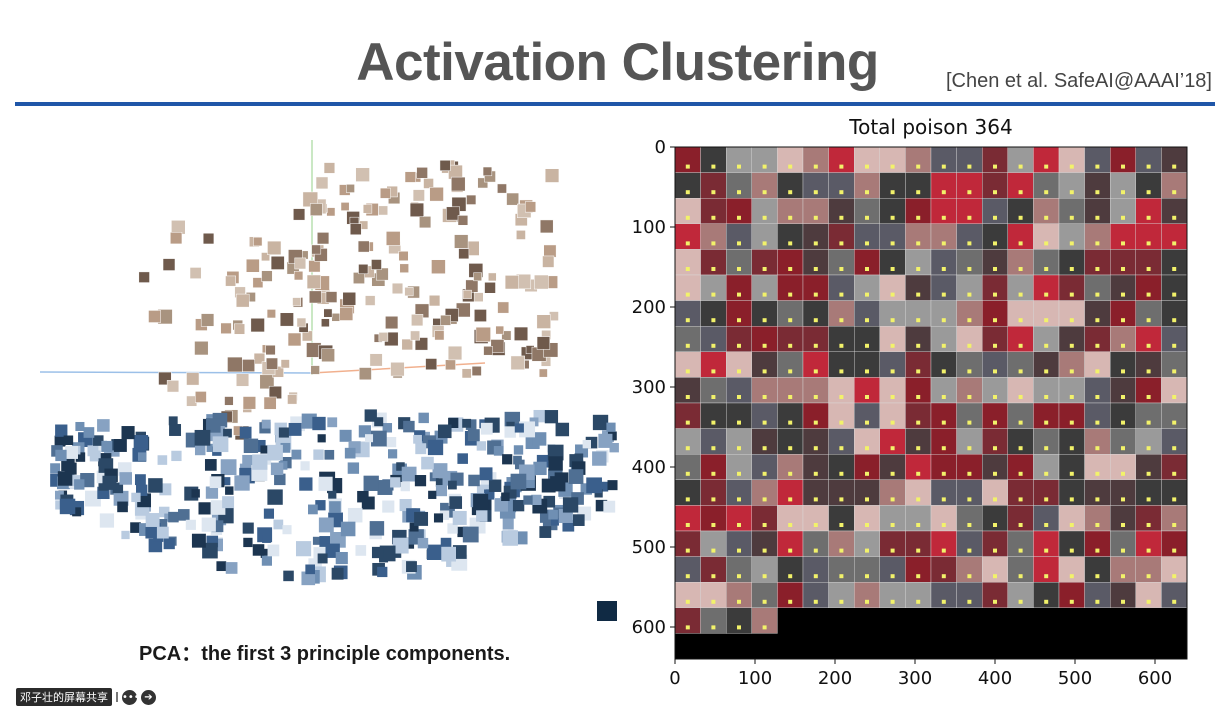 The image size is (1215, 706). What do you see at coordinates (131, 697) in the screenshot?
I see `ellipsis-icon: •••` at bounding box center [131, 697].